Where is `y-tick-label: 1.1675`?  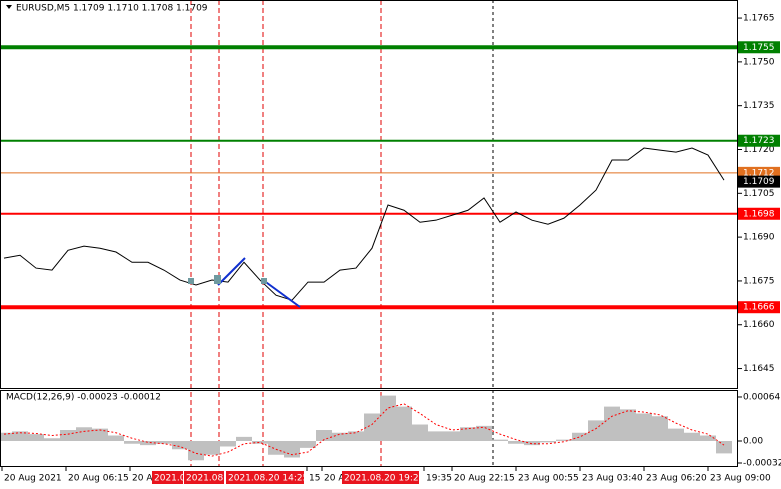
y-tick-label: 1.1675 is located at coordinates (759, 281).